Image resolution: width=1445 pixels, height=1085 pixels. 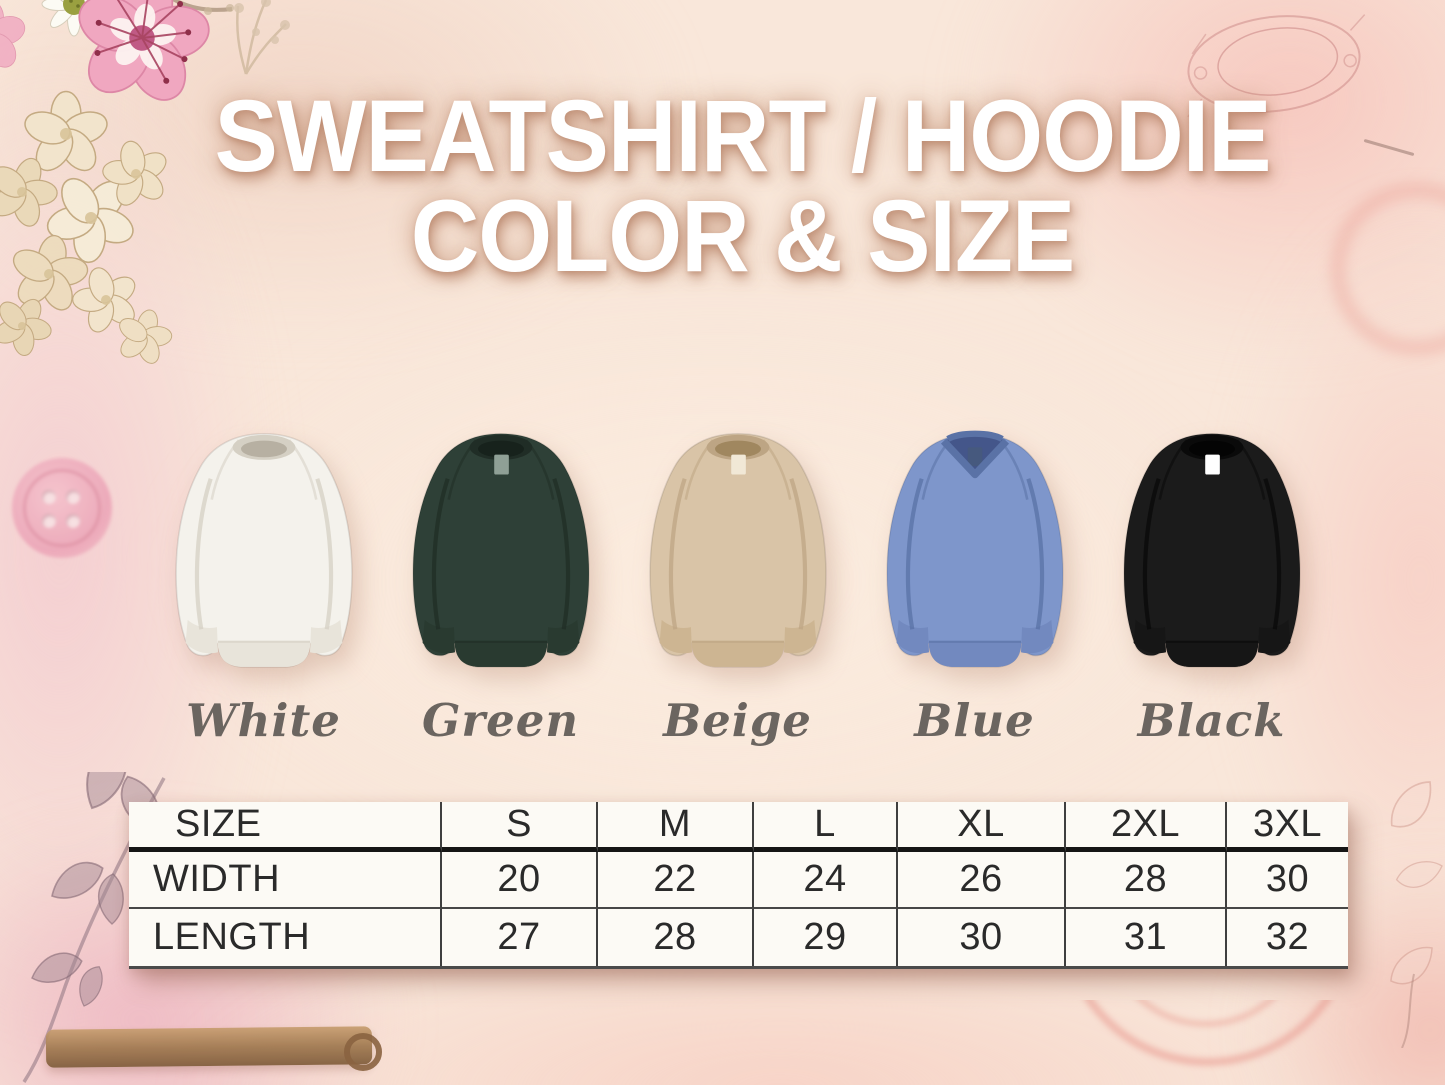 What do you see at coordinates (974, 720) in the screenshot?
I see `color-label-blue: Blue` at bounding box center [974, 720].